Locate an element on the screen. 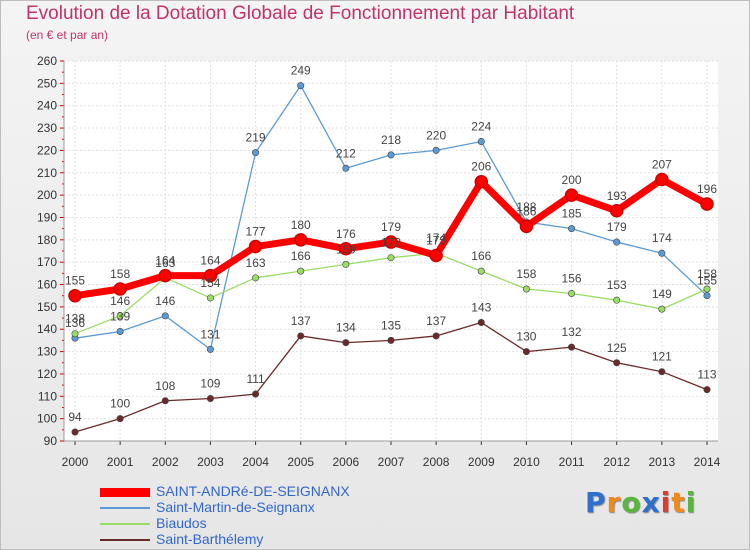 This screenshot has height=550, width=750. data-label: 249 is located at coordinates (301, 71).